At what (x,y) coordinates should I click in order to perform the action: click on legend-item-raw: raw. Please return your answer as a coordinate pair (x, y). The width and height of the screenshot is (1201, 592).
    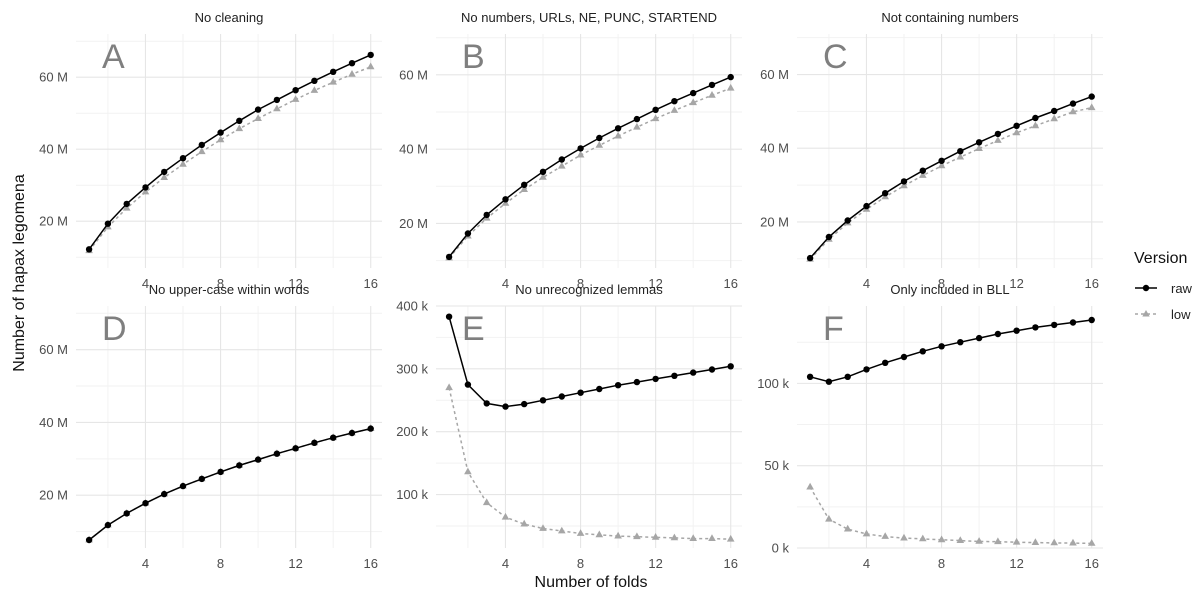
    Looking at the image, I should click on (1164, 288).